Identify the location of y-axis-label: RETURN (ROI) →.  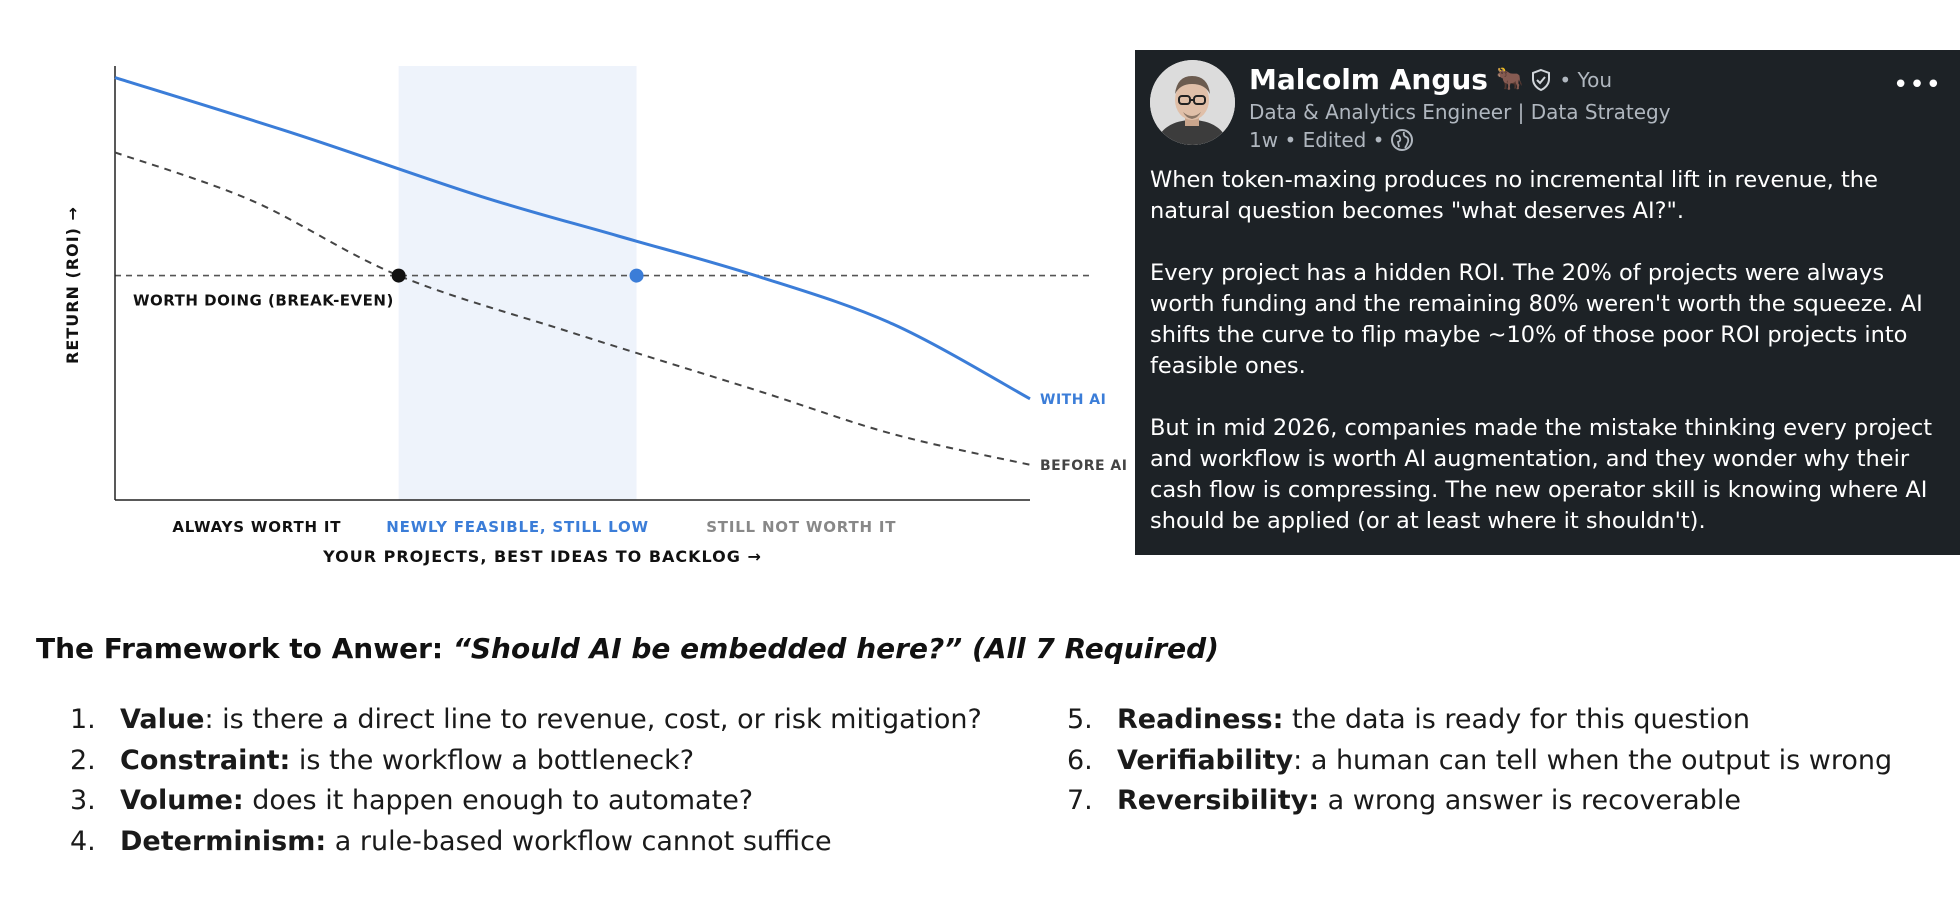
(72, 285).